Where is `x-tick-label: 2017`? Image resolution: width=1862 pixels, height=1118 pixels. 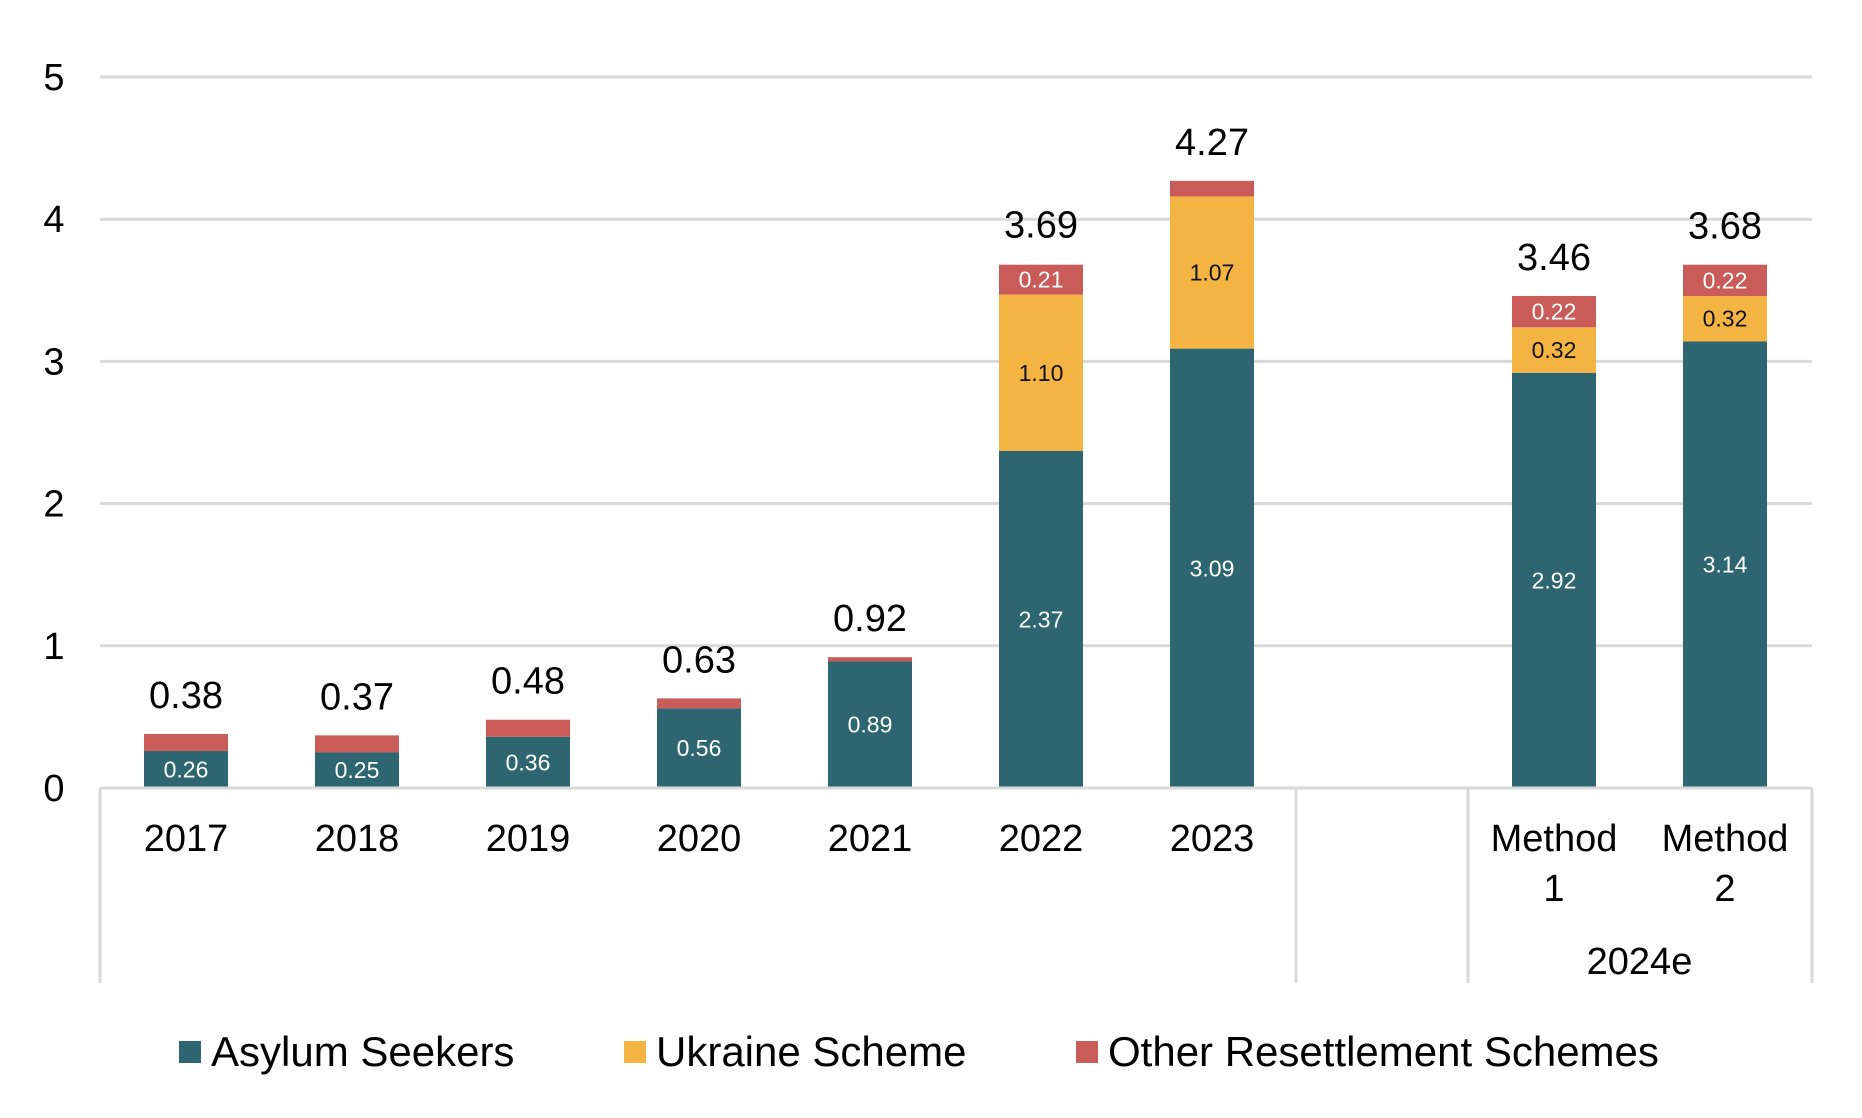
x-tick-label: 2017 is located at coordinates (186, 839).